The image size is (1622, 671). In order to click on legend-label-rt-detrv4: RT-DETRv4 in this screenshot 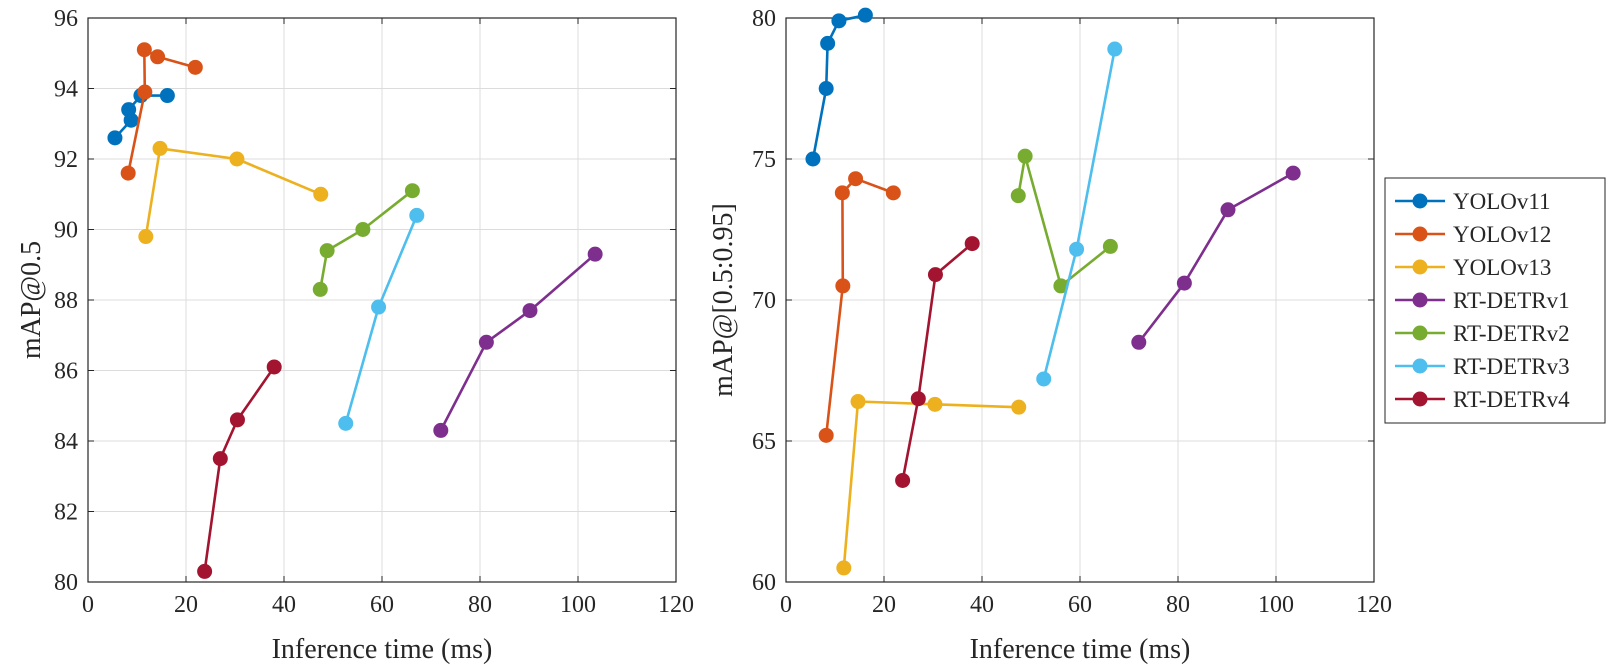, I will do `click(1511, 399)`.